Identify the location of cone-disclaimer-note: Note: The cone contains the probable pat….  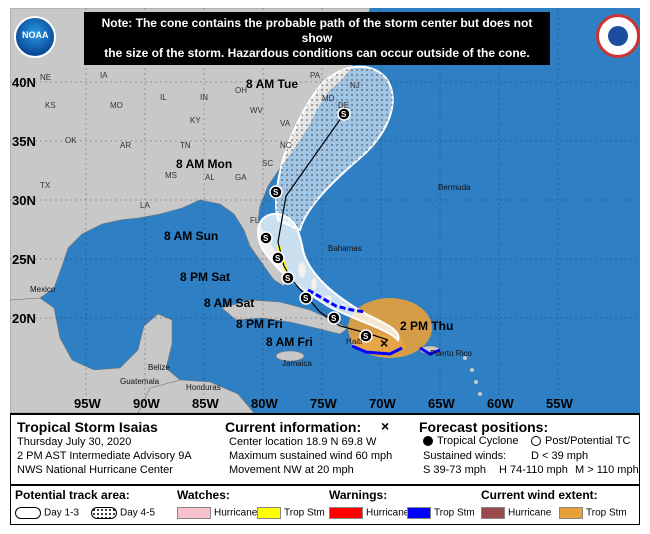
(317, 38).